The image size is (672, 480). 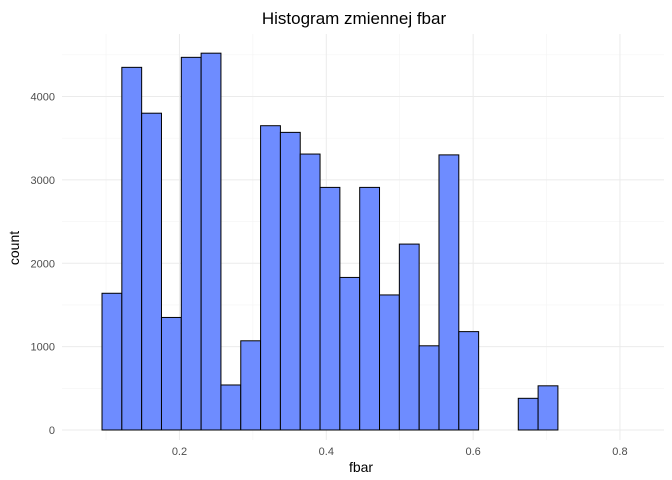 I want to click on x-axis-ticks: 0.2 0.4 0.6 0.8, so click(x=400, y=452).